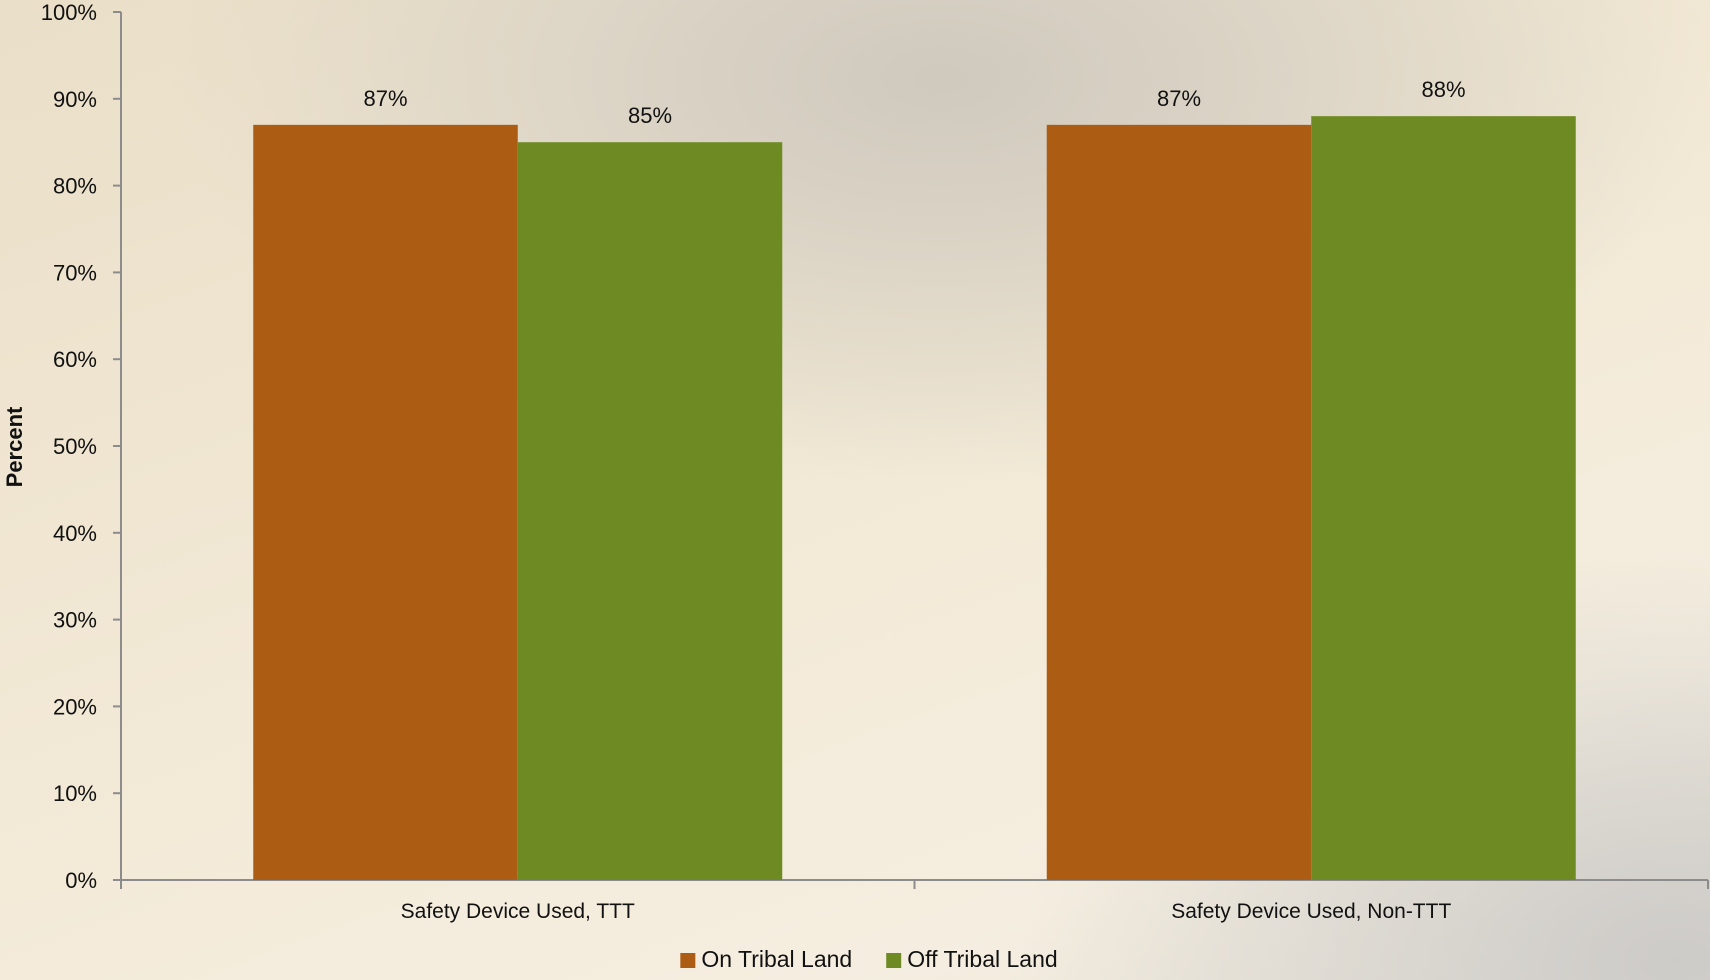 The width and height of the screenshot is (1710, 980). I want to click on category-label: Safety Device Used, TTT, so click(518, 911).